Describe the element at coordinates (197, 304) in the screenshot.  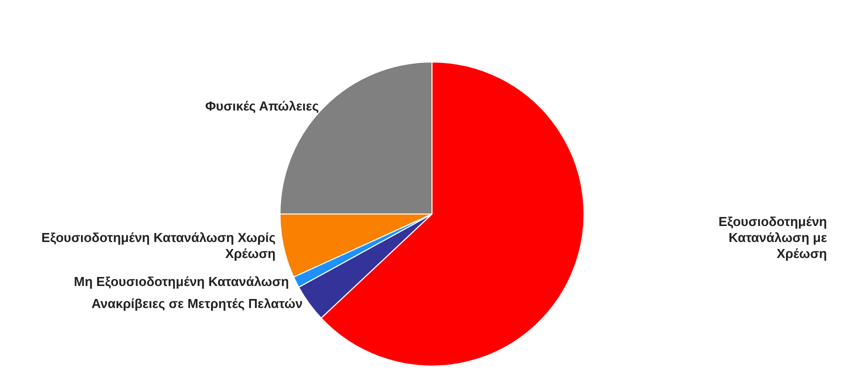
I see `slice-label: Ανακρίβειες σε Μετρητές Πελατών` at that location.